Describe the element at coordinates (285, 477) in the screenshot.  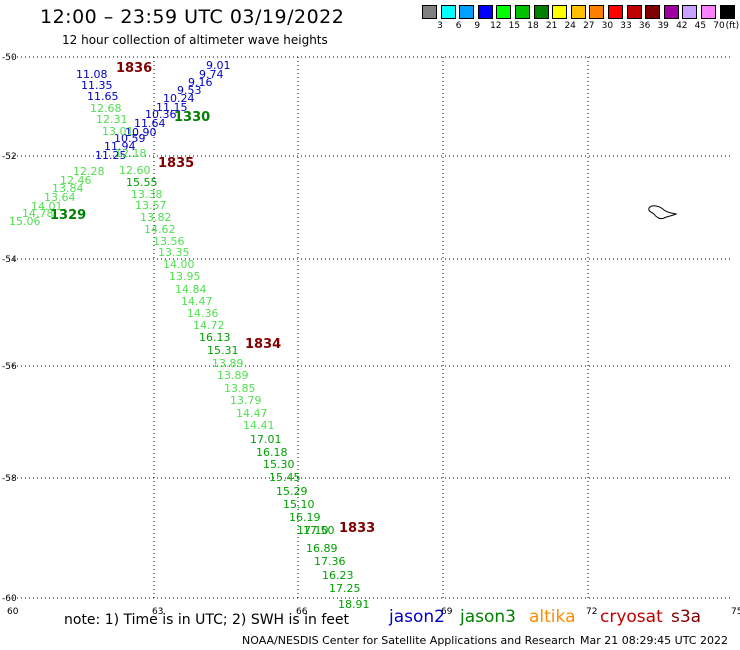
I see `wave-height-value: 15.45` at that location.